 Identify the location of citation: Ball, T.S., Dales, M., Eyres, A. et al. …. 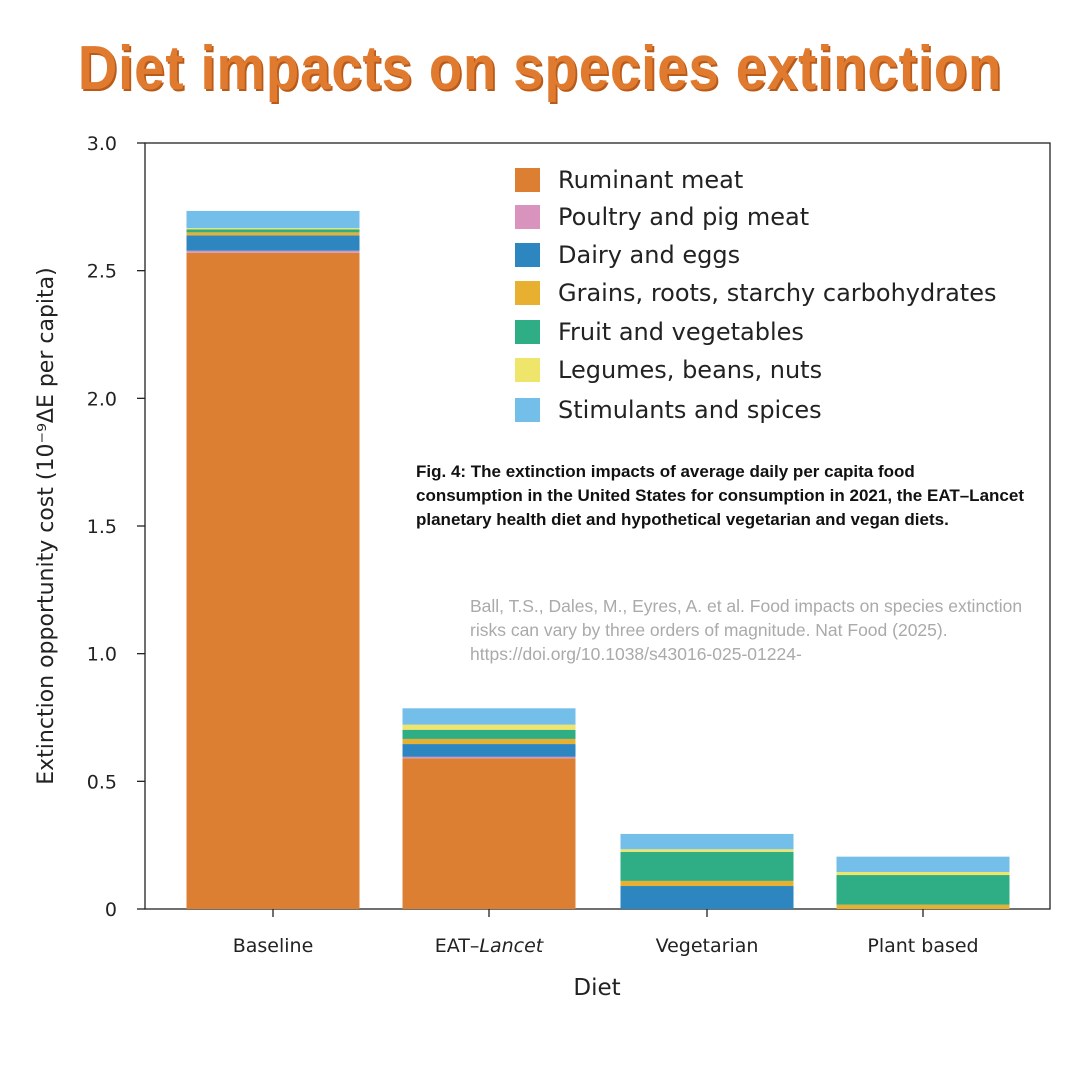
(746, 630).